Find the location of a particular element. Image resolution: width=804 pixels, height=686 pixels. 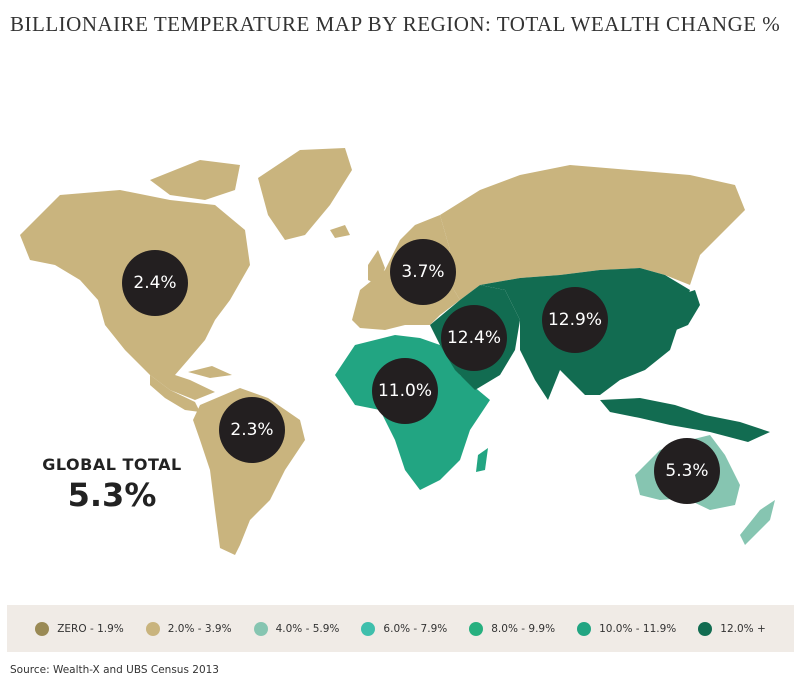

region-bubble-latin-america: 2.3% is located at coordinates (252, 430).